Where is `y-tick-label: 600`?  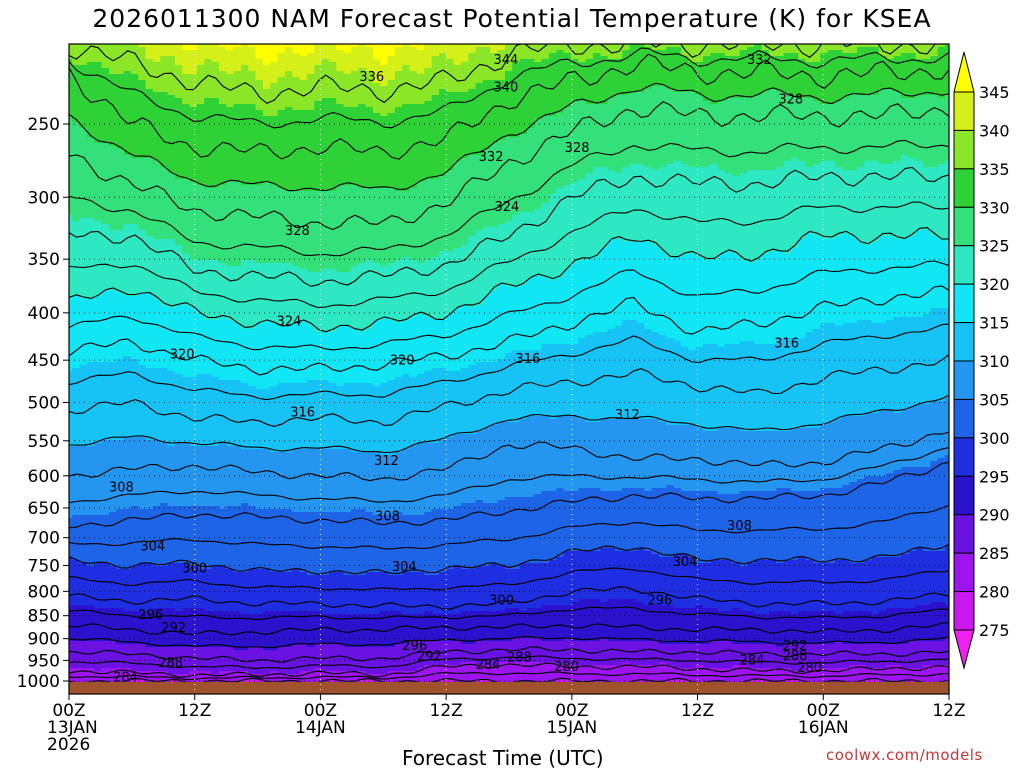
y-tick-label: 600 is located at coordinates (44, 477).